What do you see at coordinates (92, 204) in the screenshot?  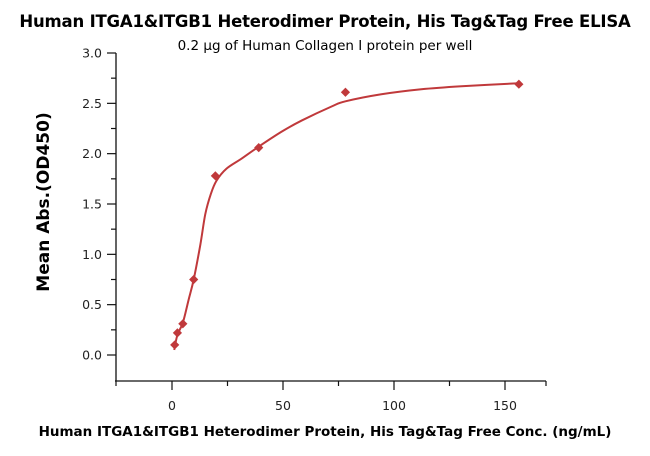 I see `y-tick-label: 1.5` at bounding box center [92, 204].